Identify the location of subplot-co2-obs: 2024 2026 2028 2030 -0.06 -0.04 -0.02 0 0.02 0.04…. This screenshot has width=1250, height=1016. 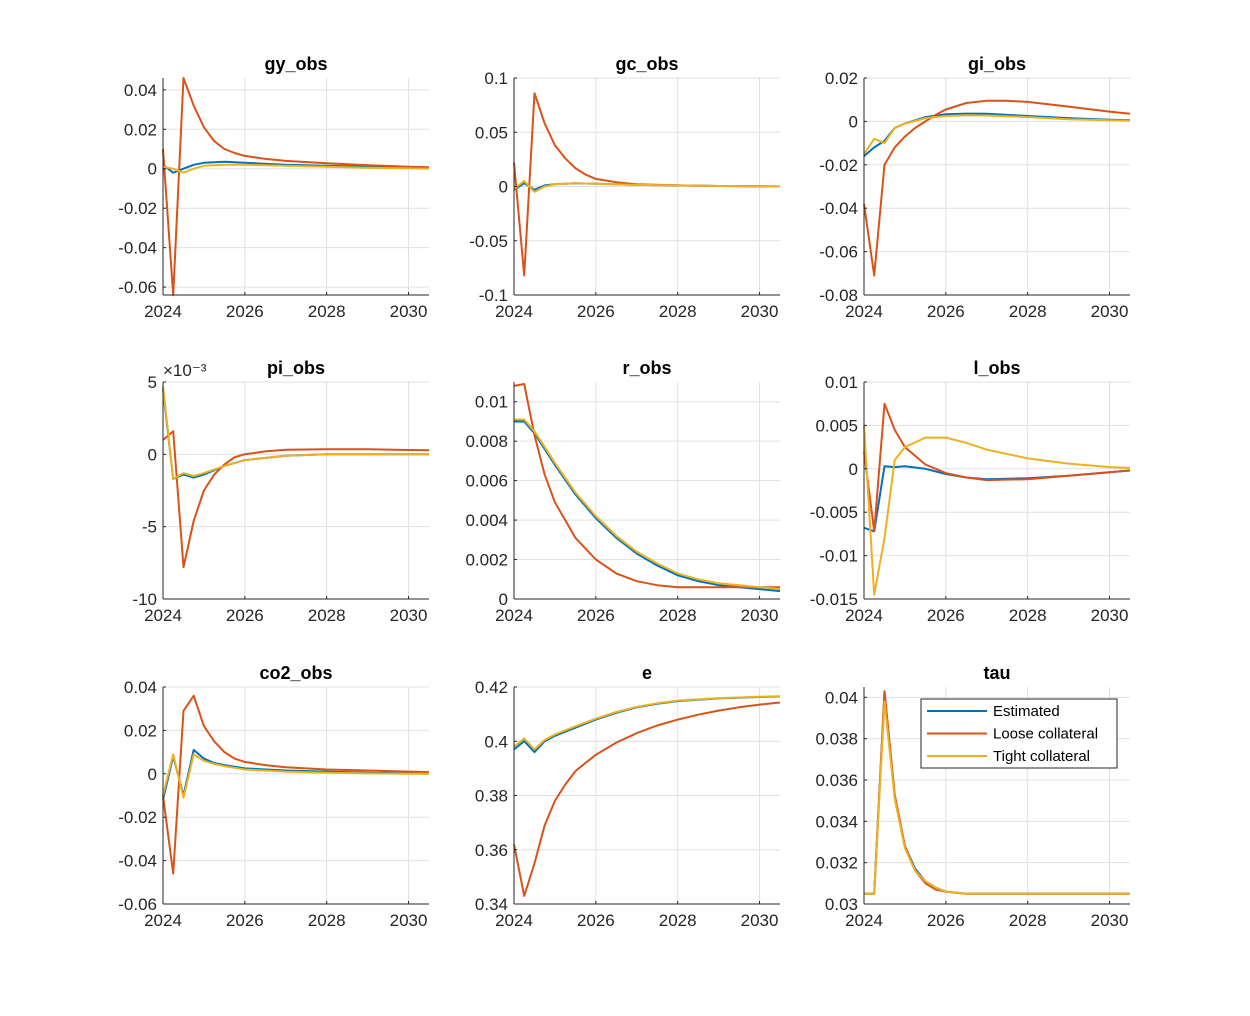
(274, 796).